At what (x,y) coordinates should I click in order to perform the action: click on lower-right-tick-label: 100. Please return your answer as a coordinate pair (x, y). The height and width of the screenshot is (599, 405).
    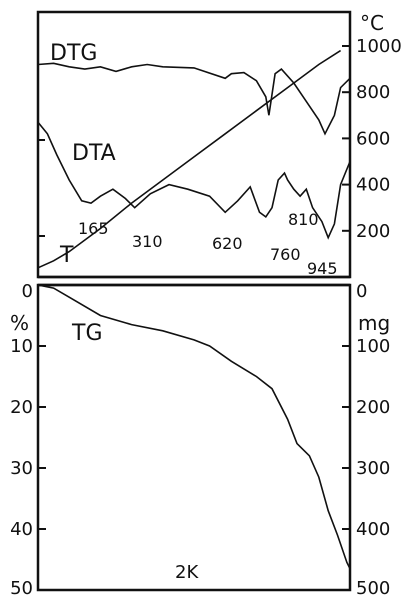
    Looking at the image, I should click on (373, 346).